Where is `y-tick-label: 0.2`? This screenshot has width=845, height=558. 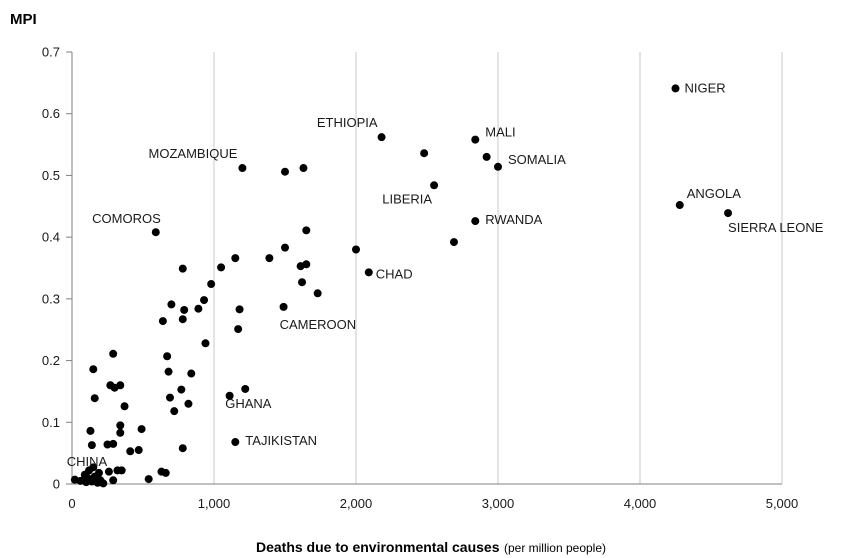 y-tick-label: 0.2 is located at coordinates (51, 360).